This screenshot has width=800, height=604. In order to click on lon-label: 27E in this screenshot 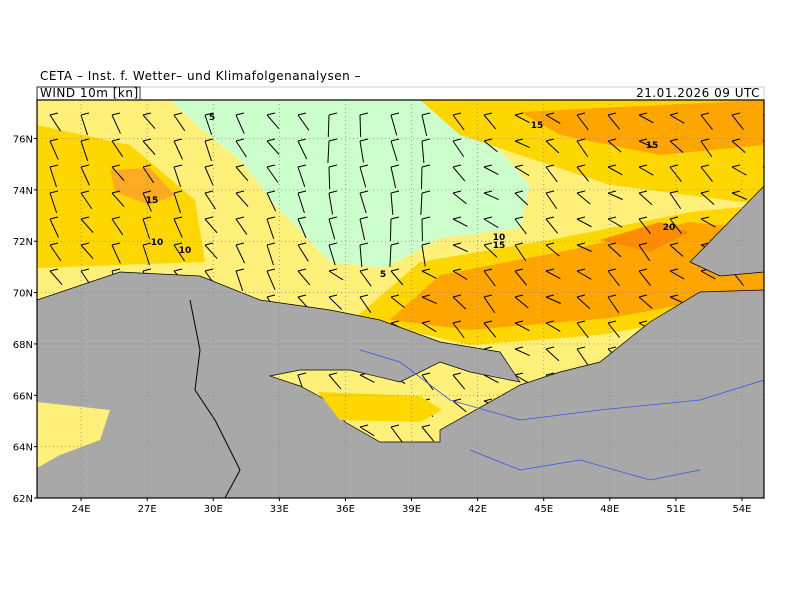, I will do `click(147, 509)`.